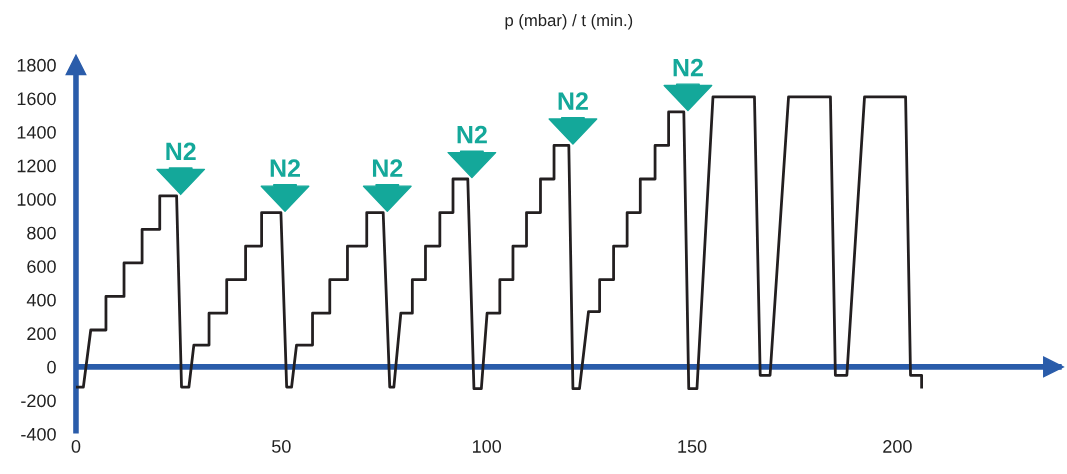  What do you see at coordinates (36, 166) in the screenshot?
I see `y-tick-label: 1200` at bounding box center [36, 166].